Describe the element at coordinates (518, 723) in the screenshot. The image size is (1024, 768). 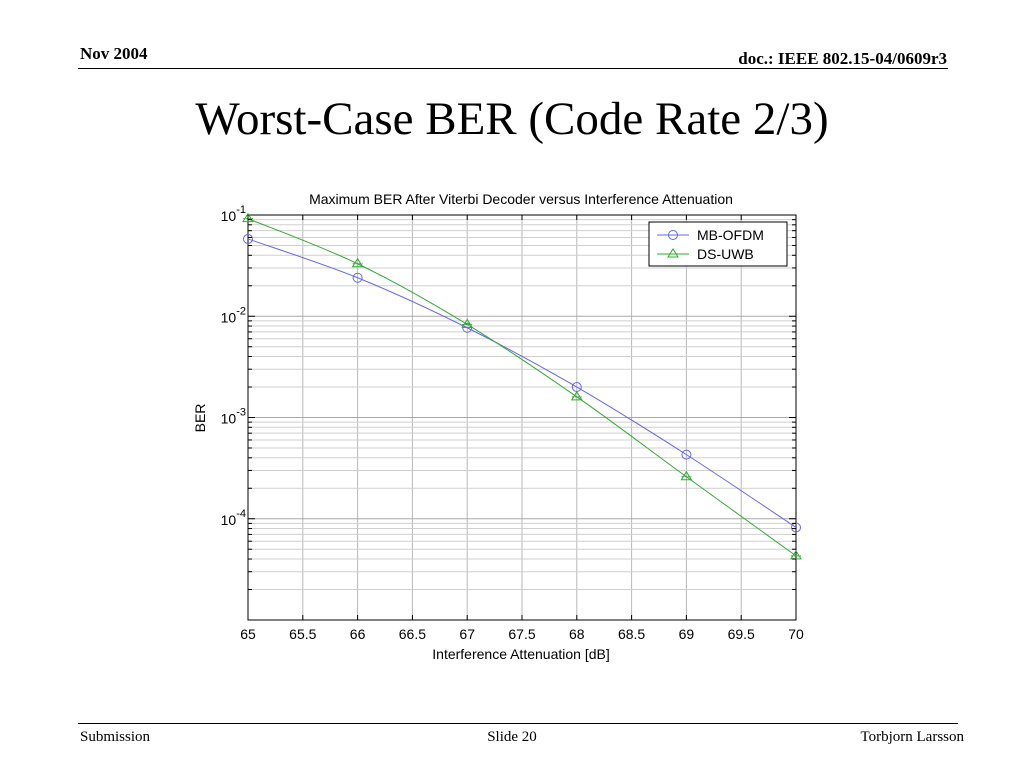
I see `footer-rule` at that location.